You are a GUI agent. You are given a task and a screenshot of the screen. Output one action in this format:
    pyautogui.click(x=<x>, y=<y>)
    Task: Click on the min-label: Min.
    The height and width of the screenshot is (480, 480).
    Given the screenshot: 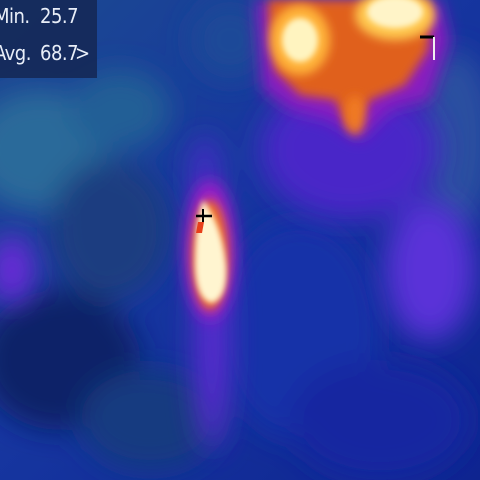 What is the action you would take?
    pyautogui.click(x=15, y=16)
    